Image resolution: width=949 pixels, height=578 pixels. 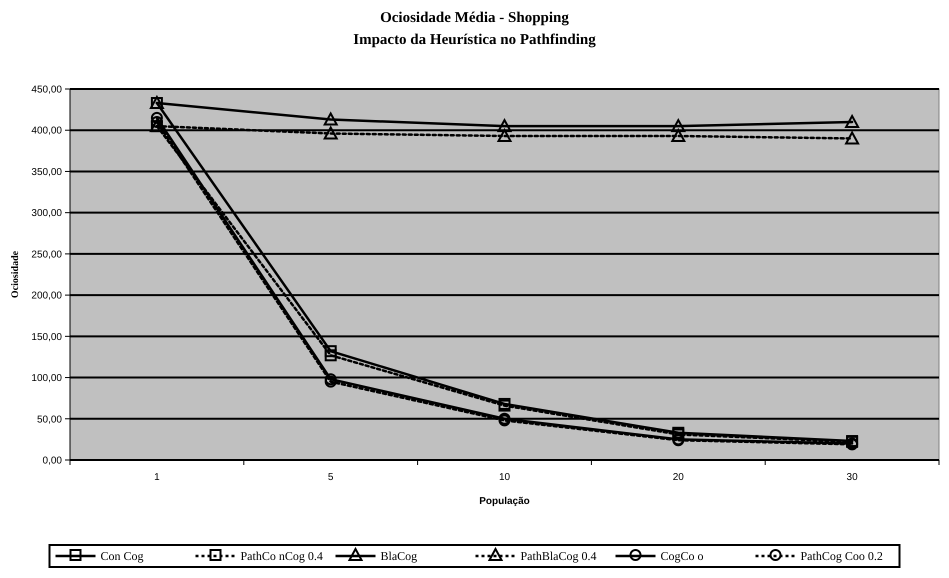 I want to click on y-tick-label: 100,00, so click(x=46, y=378).